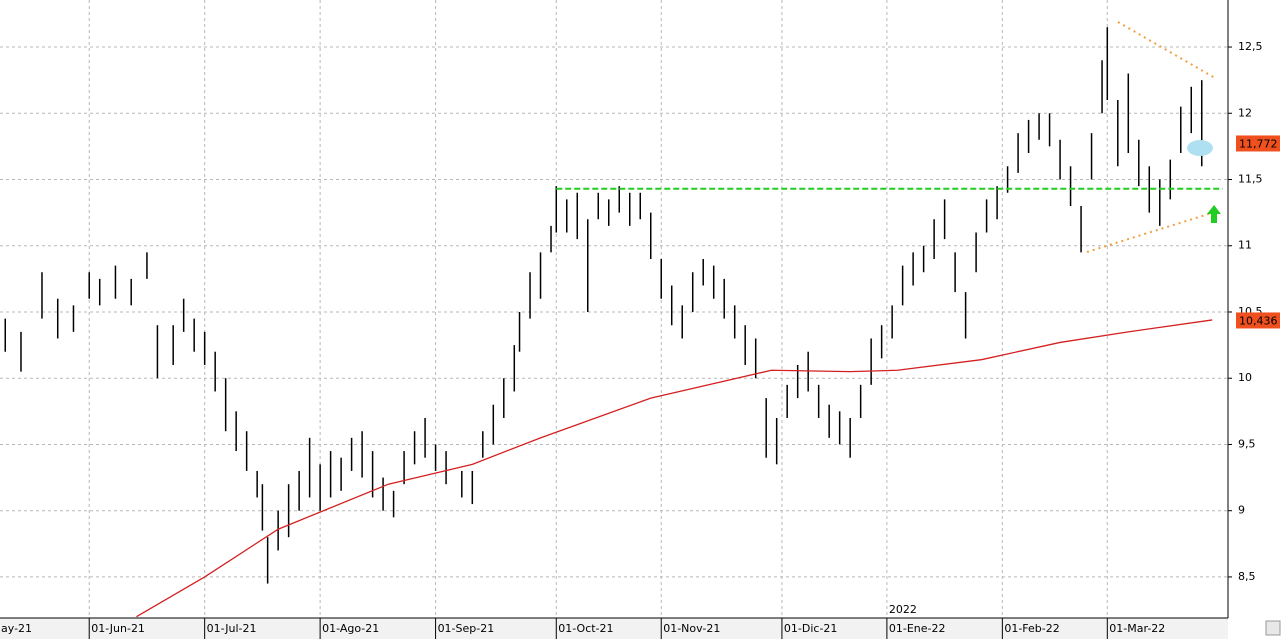 The height and width of the screenshot is (639, 1286). I want to click on x-tick-label: 01-Nov-21, so click(691, 628).